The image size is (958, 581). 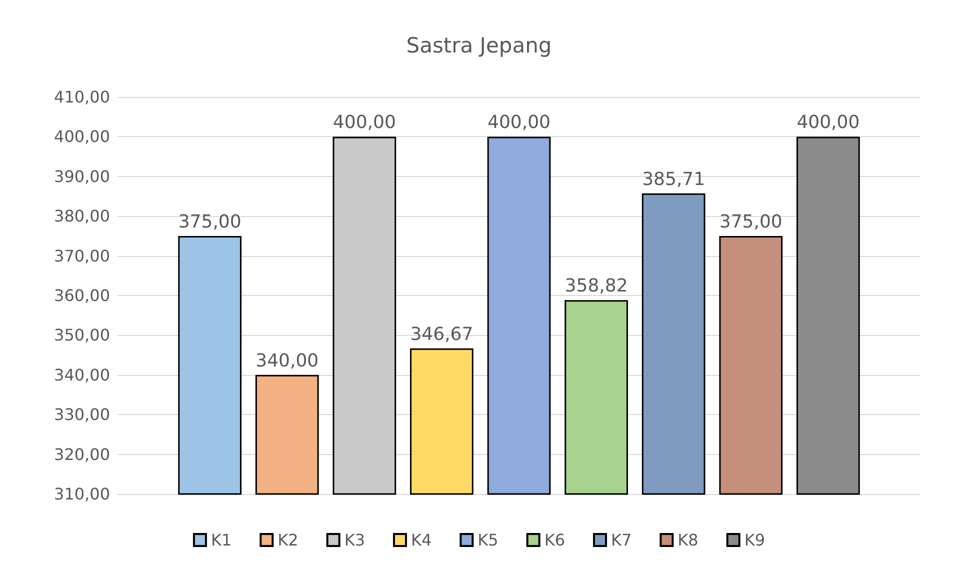 I want to click on y-tick-label: 380,00, so click(x=82, y=216).